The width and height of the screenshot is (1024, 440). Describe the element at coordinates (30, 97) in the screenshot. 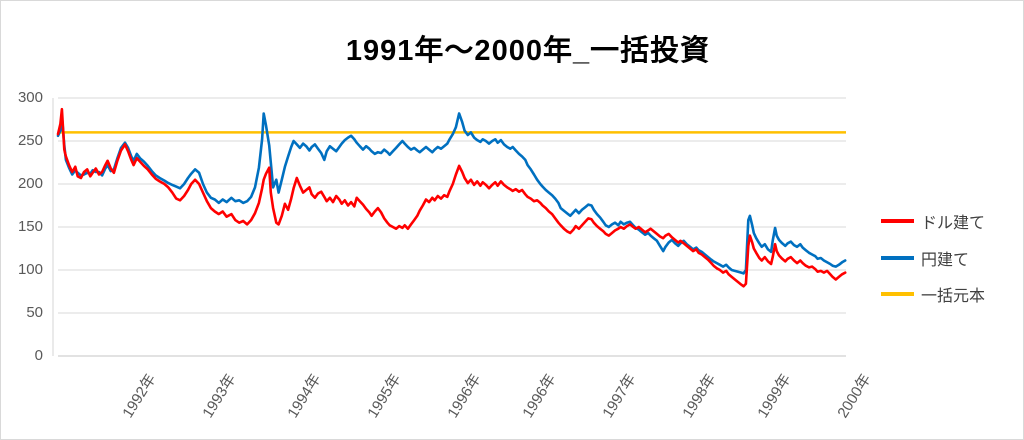

I see `y-tick-label: 300` at that location.